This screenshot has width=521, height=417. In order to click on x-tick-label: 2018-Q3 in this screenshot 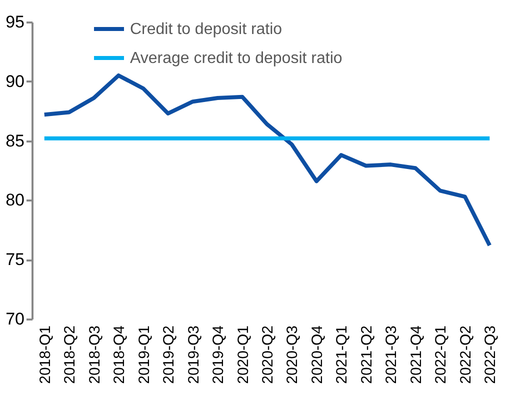, I will do `click(95, 355)`.